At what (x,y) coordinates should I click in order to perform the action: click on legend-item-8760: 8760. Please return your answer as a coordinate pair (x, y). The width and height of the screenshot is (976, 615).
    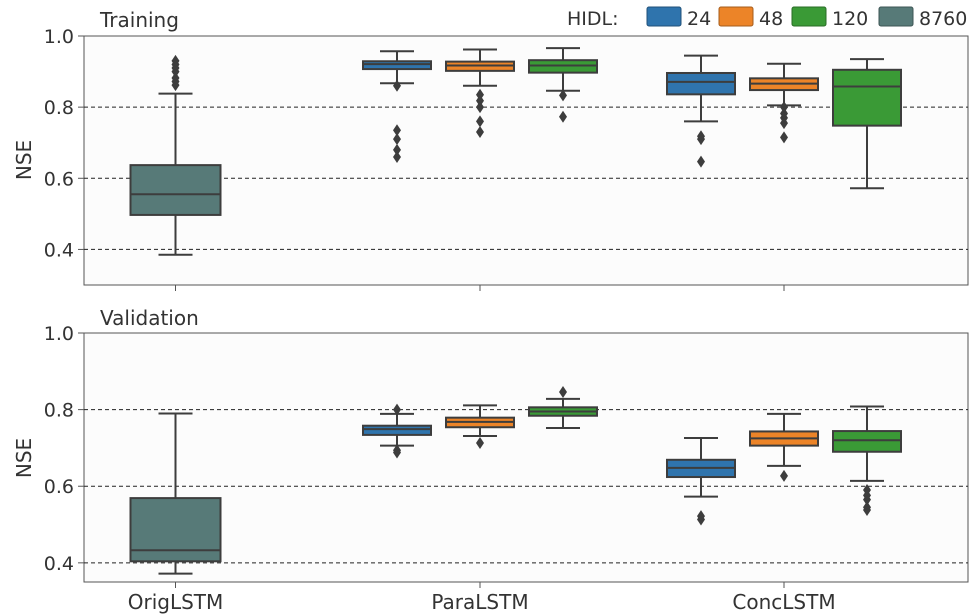
    Looking at the image, I should click on (922, 18).